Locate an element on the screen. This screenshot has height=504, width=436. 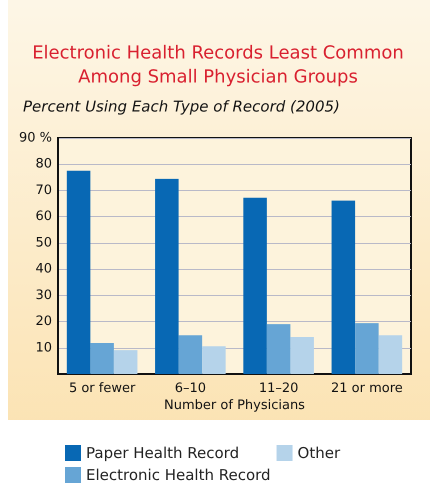
y-tick-label: 80 is located at coordinates (43, 164).